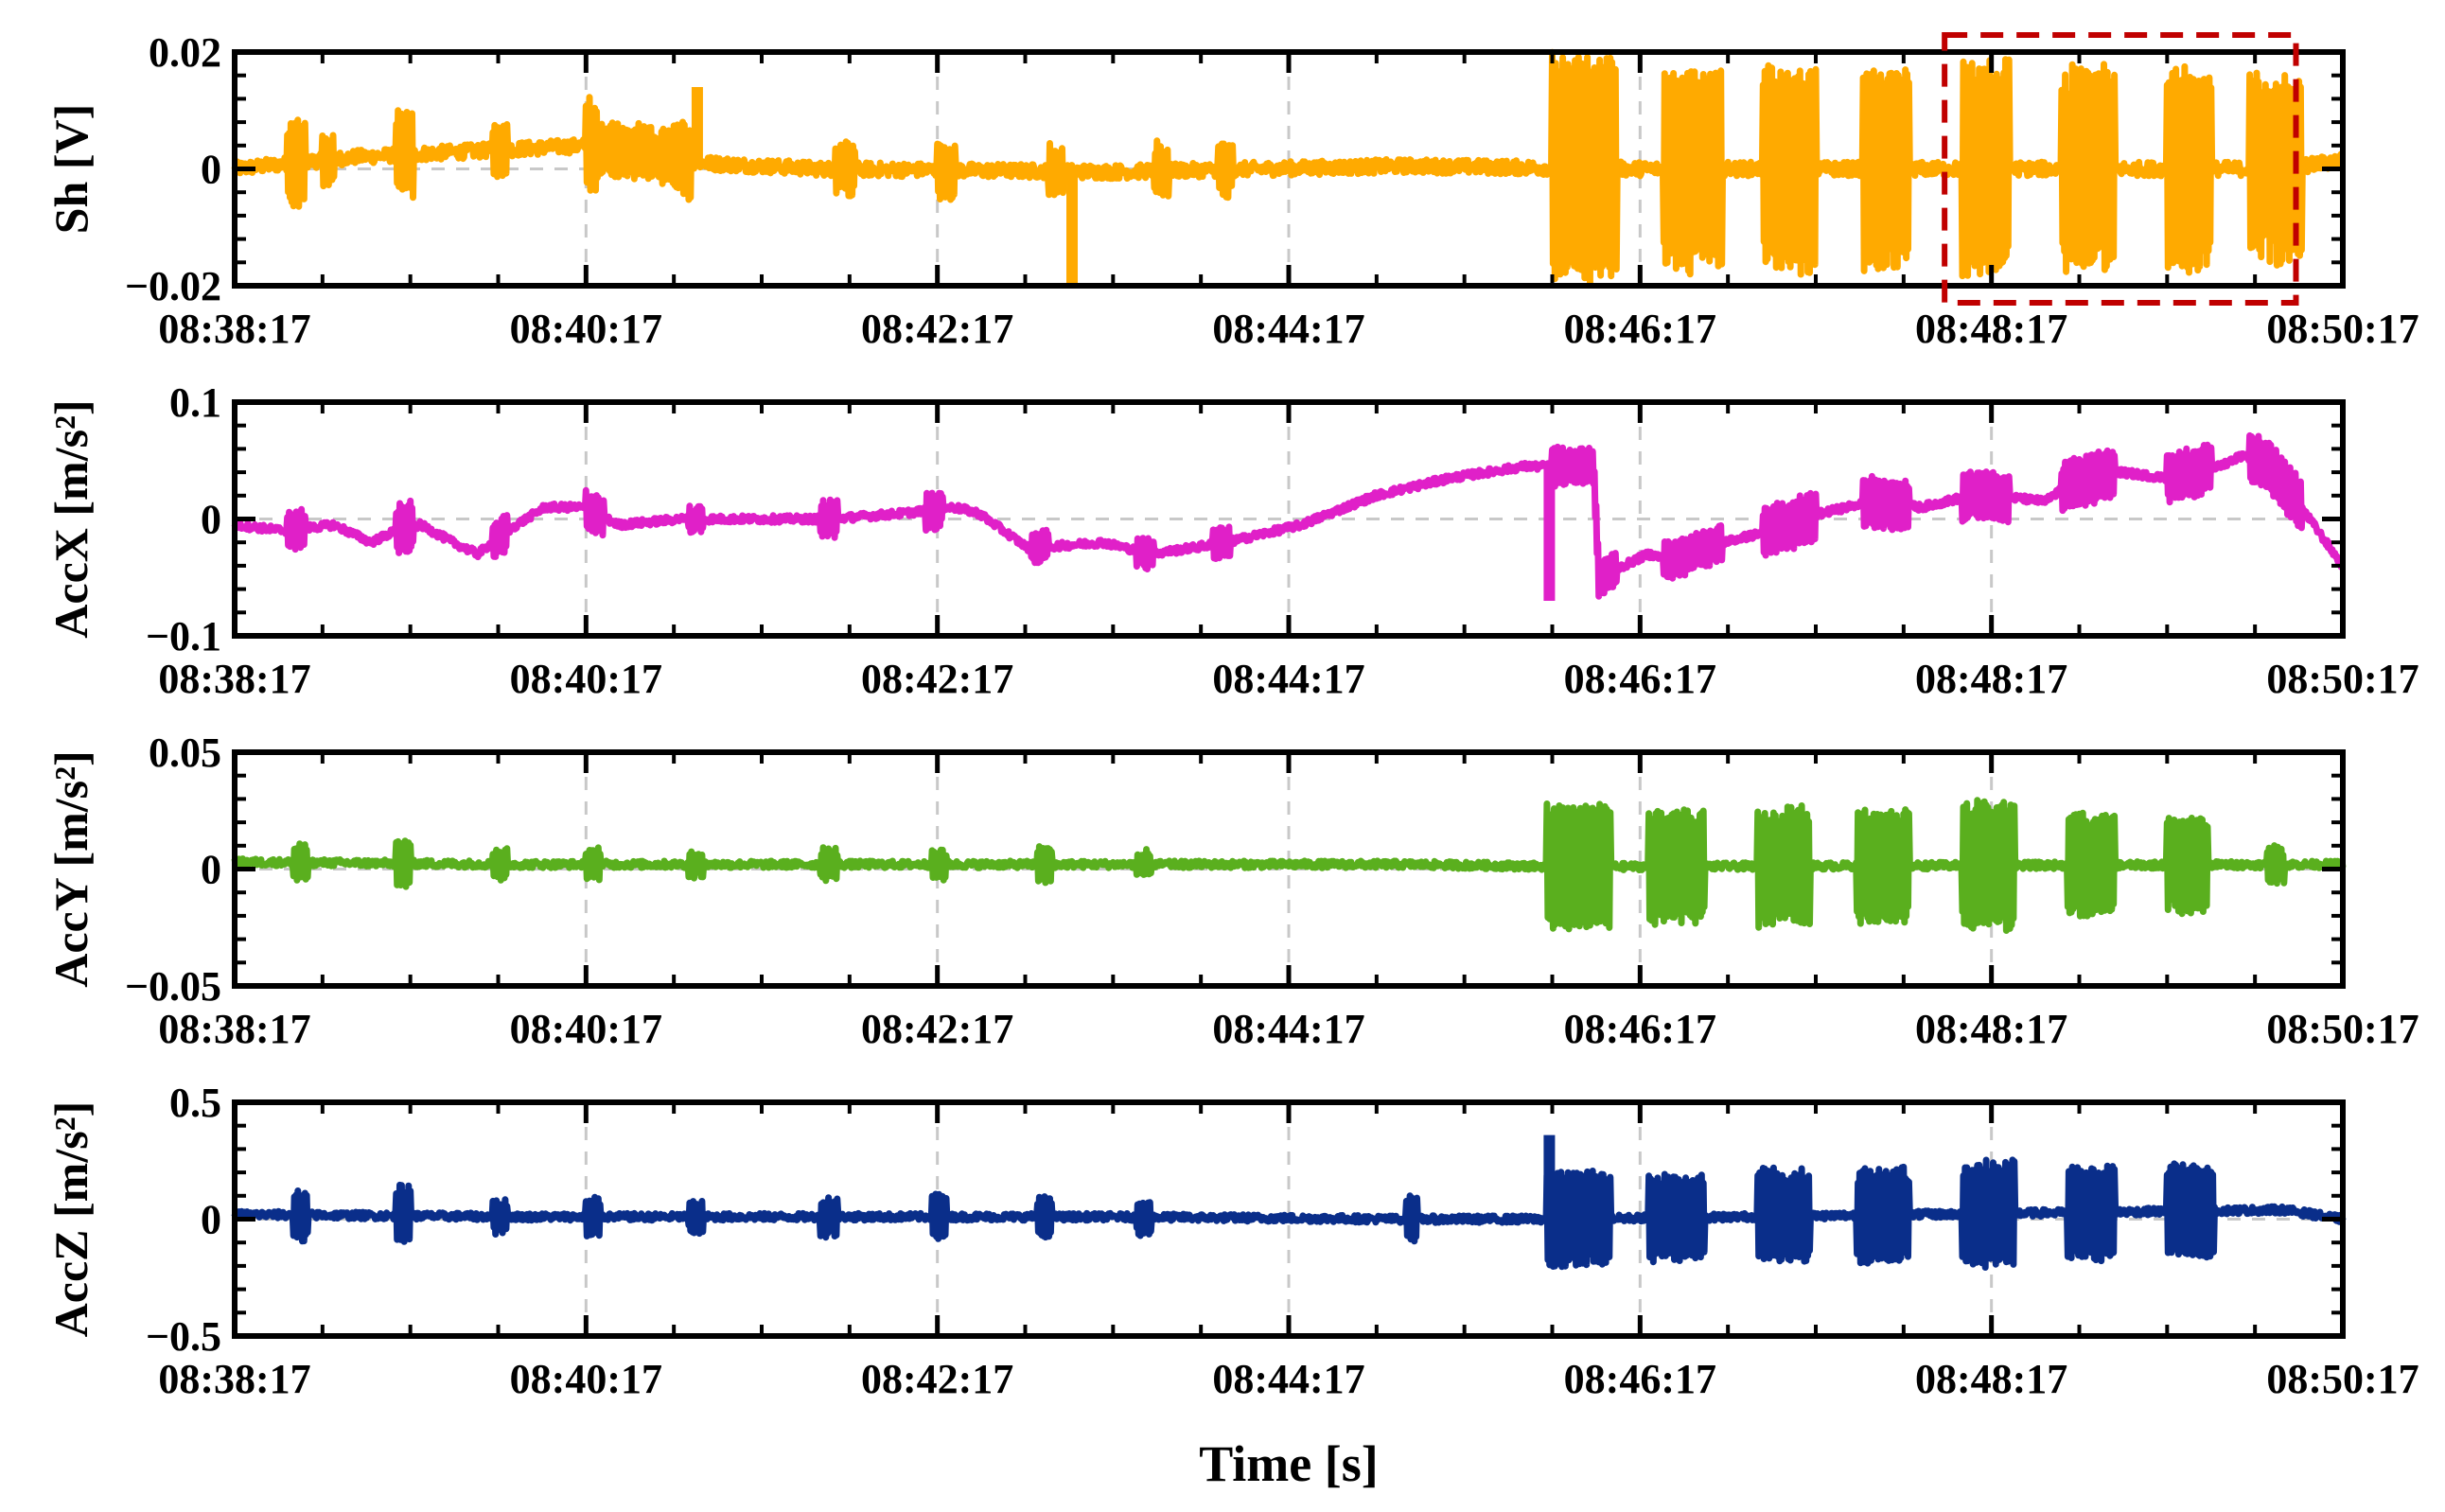 This screenshot has height=1512, width=2445. I want to click on y-tick-label: −0.1, so click(183, 636).